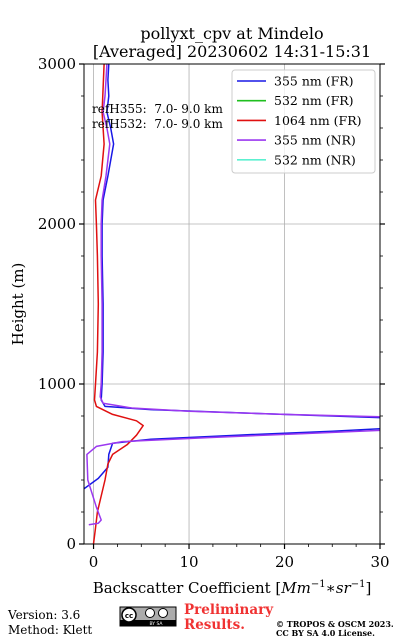 The image size is (400, 640). Describe the element at coordinates (18, 304) in the screenshot. I see `y-axis-label: Height (m)` at that location.